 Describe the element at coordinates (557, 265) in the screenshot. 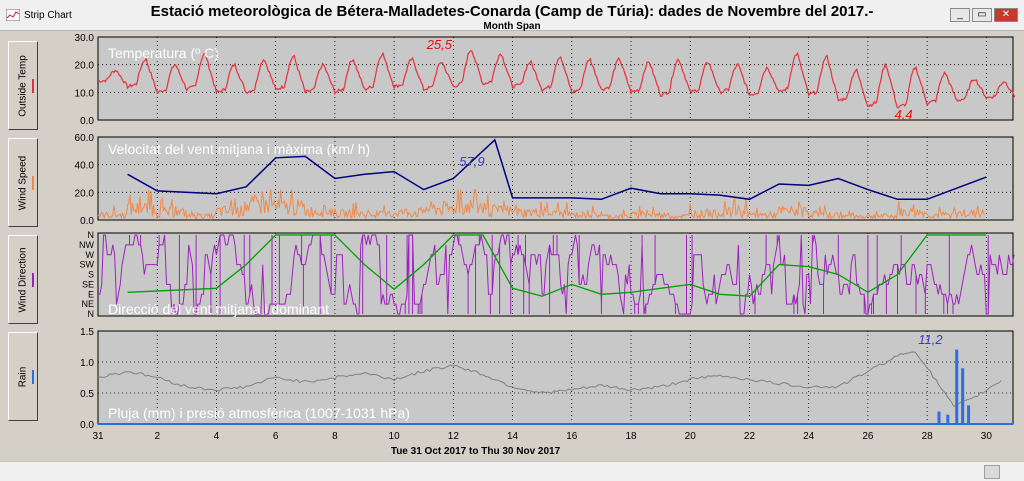

I see `dominant-direction-line` at that location.